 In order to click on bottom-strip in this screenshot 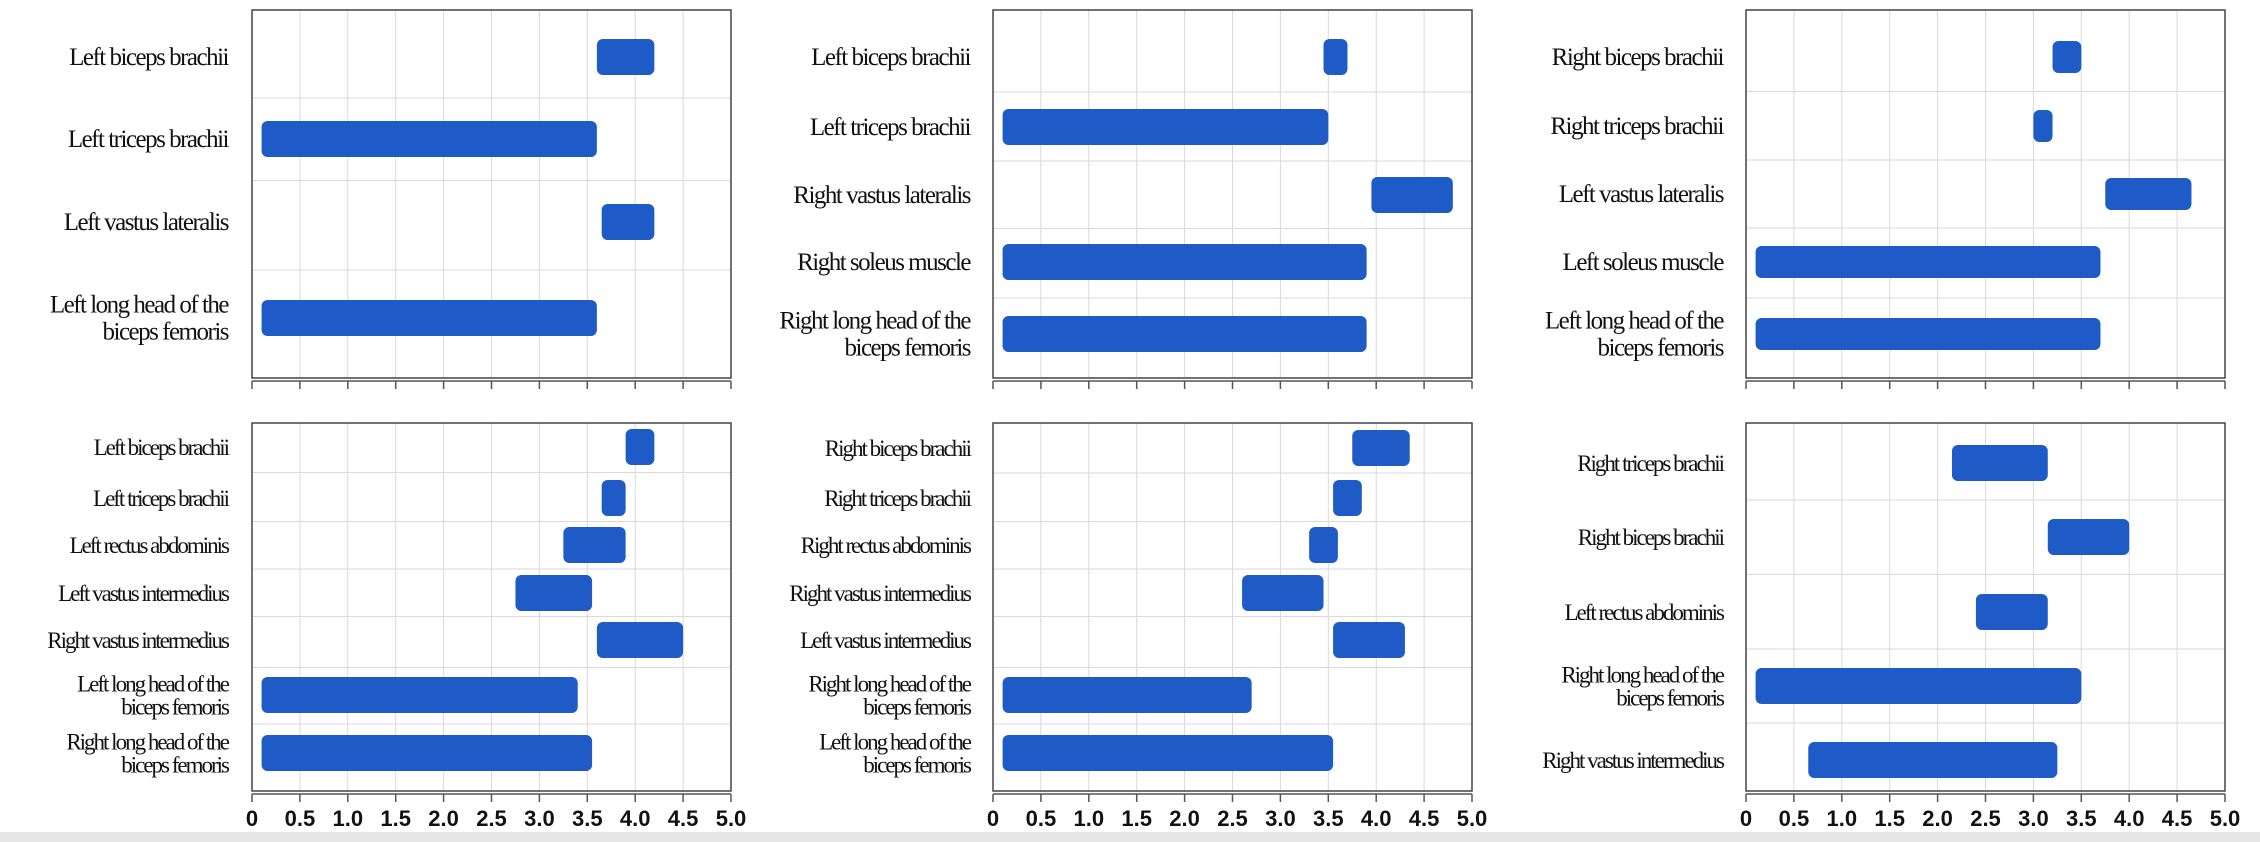, I will do `click(1130, 837)`.